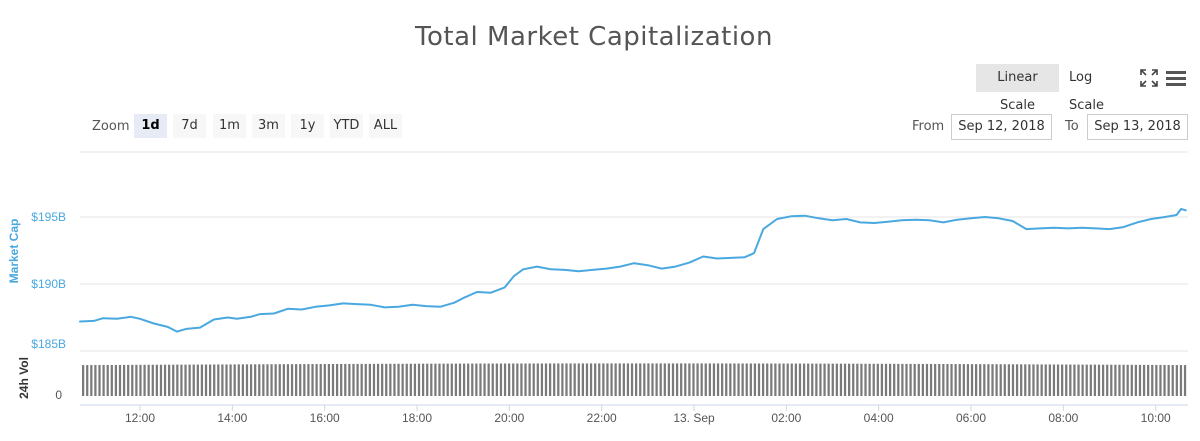  What do you see at coordinates (1001, 127) in the screenshot?
I see `range-from-input: Sep 12, 2018` at bounding box center [1001, 127].